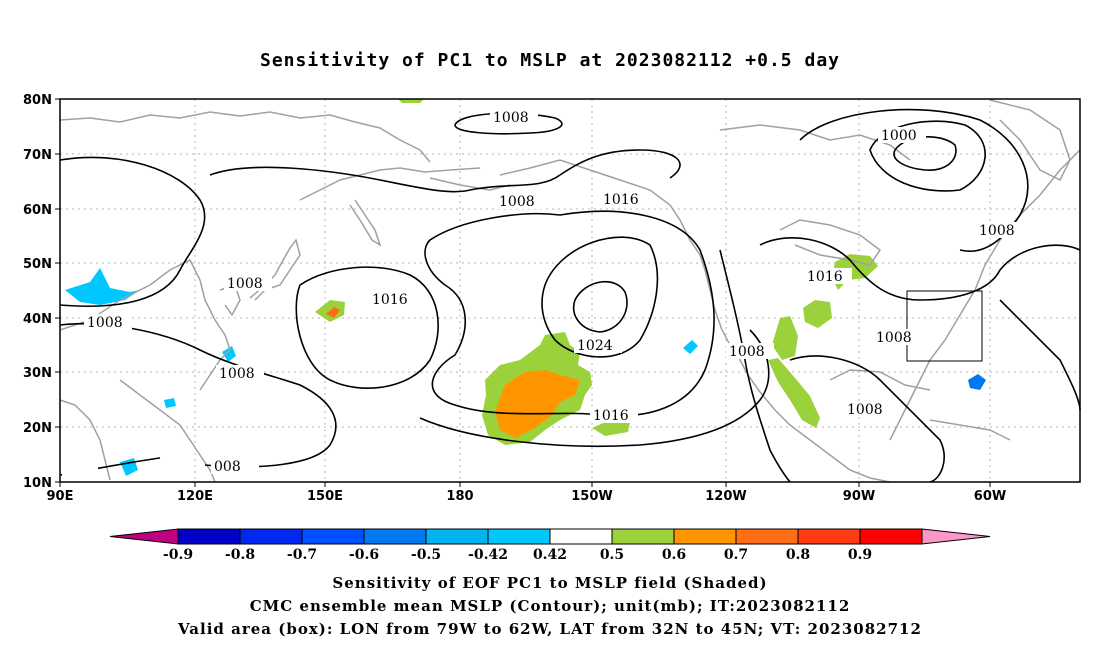 This screenshot has height=650, width=1100. What do you see at coordinates (245, 137) in the screenshot?
I see `coast-eurasia-north` at bounding box center [245, 137].